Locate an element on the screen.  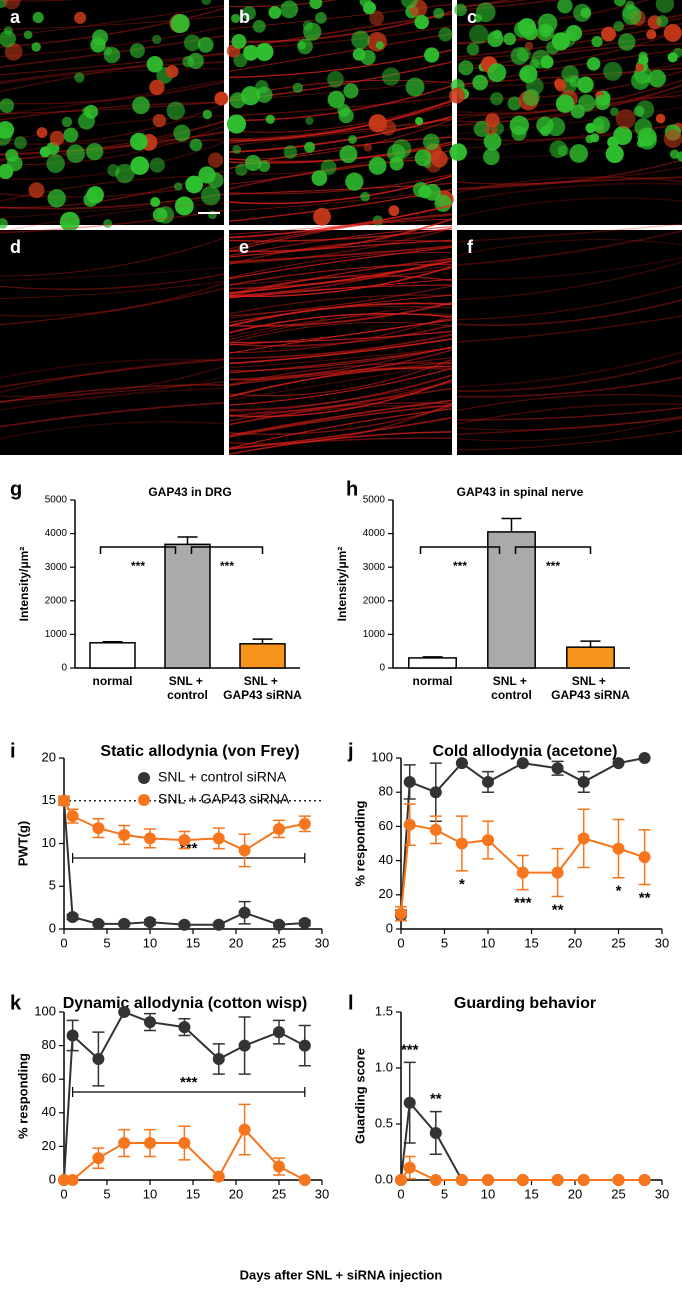
sig-bracket is located at coordinates (553, 550).